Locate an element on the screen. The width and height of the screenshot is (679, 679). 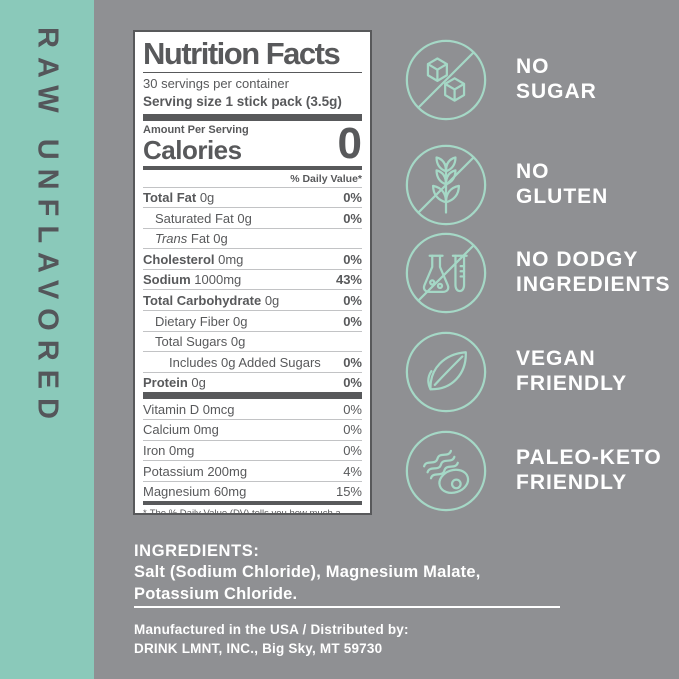
badge-no-sugar: NO SUGAR is located at coordinates (500, 80).